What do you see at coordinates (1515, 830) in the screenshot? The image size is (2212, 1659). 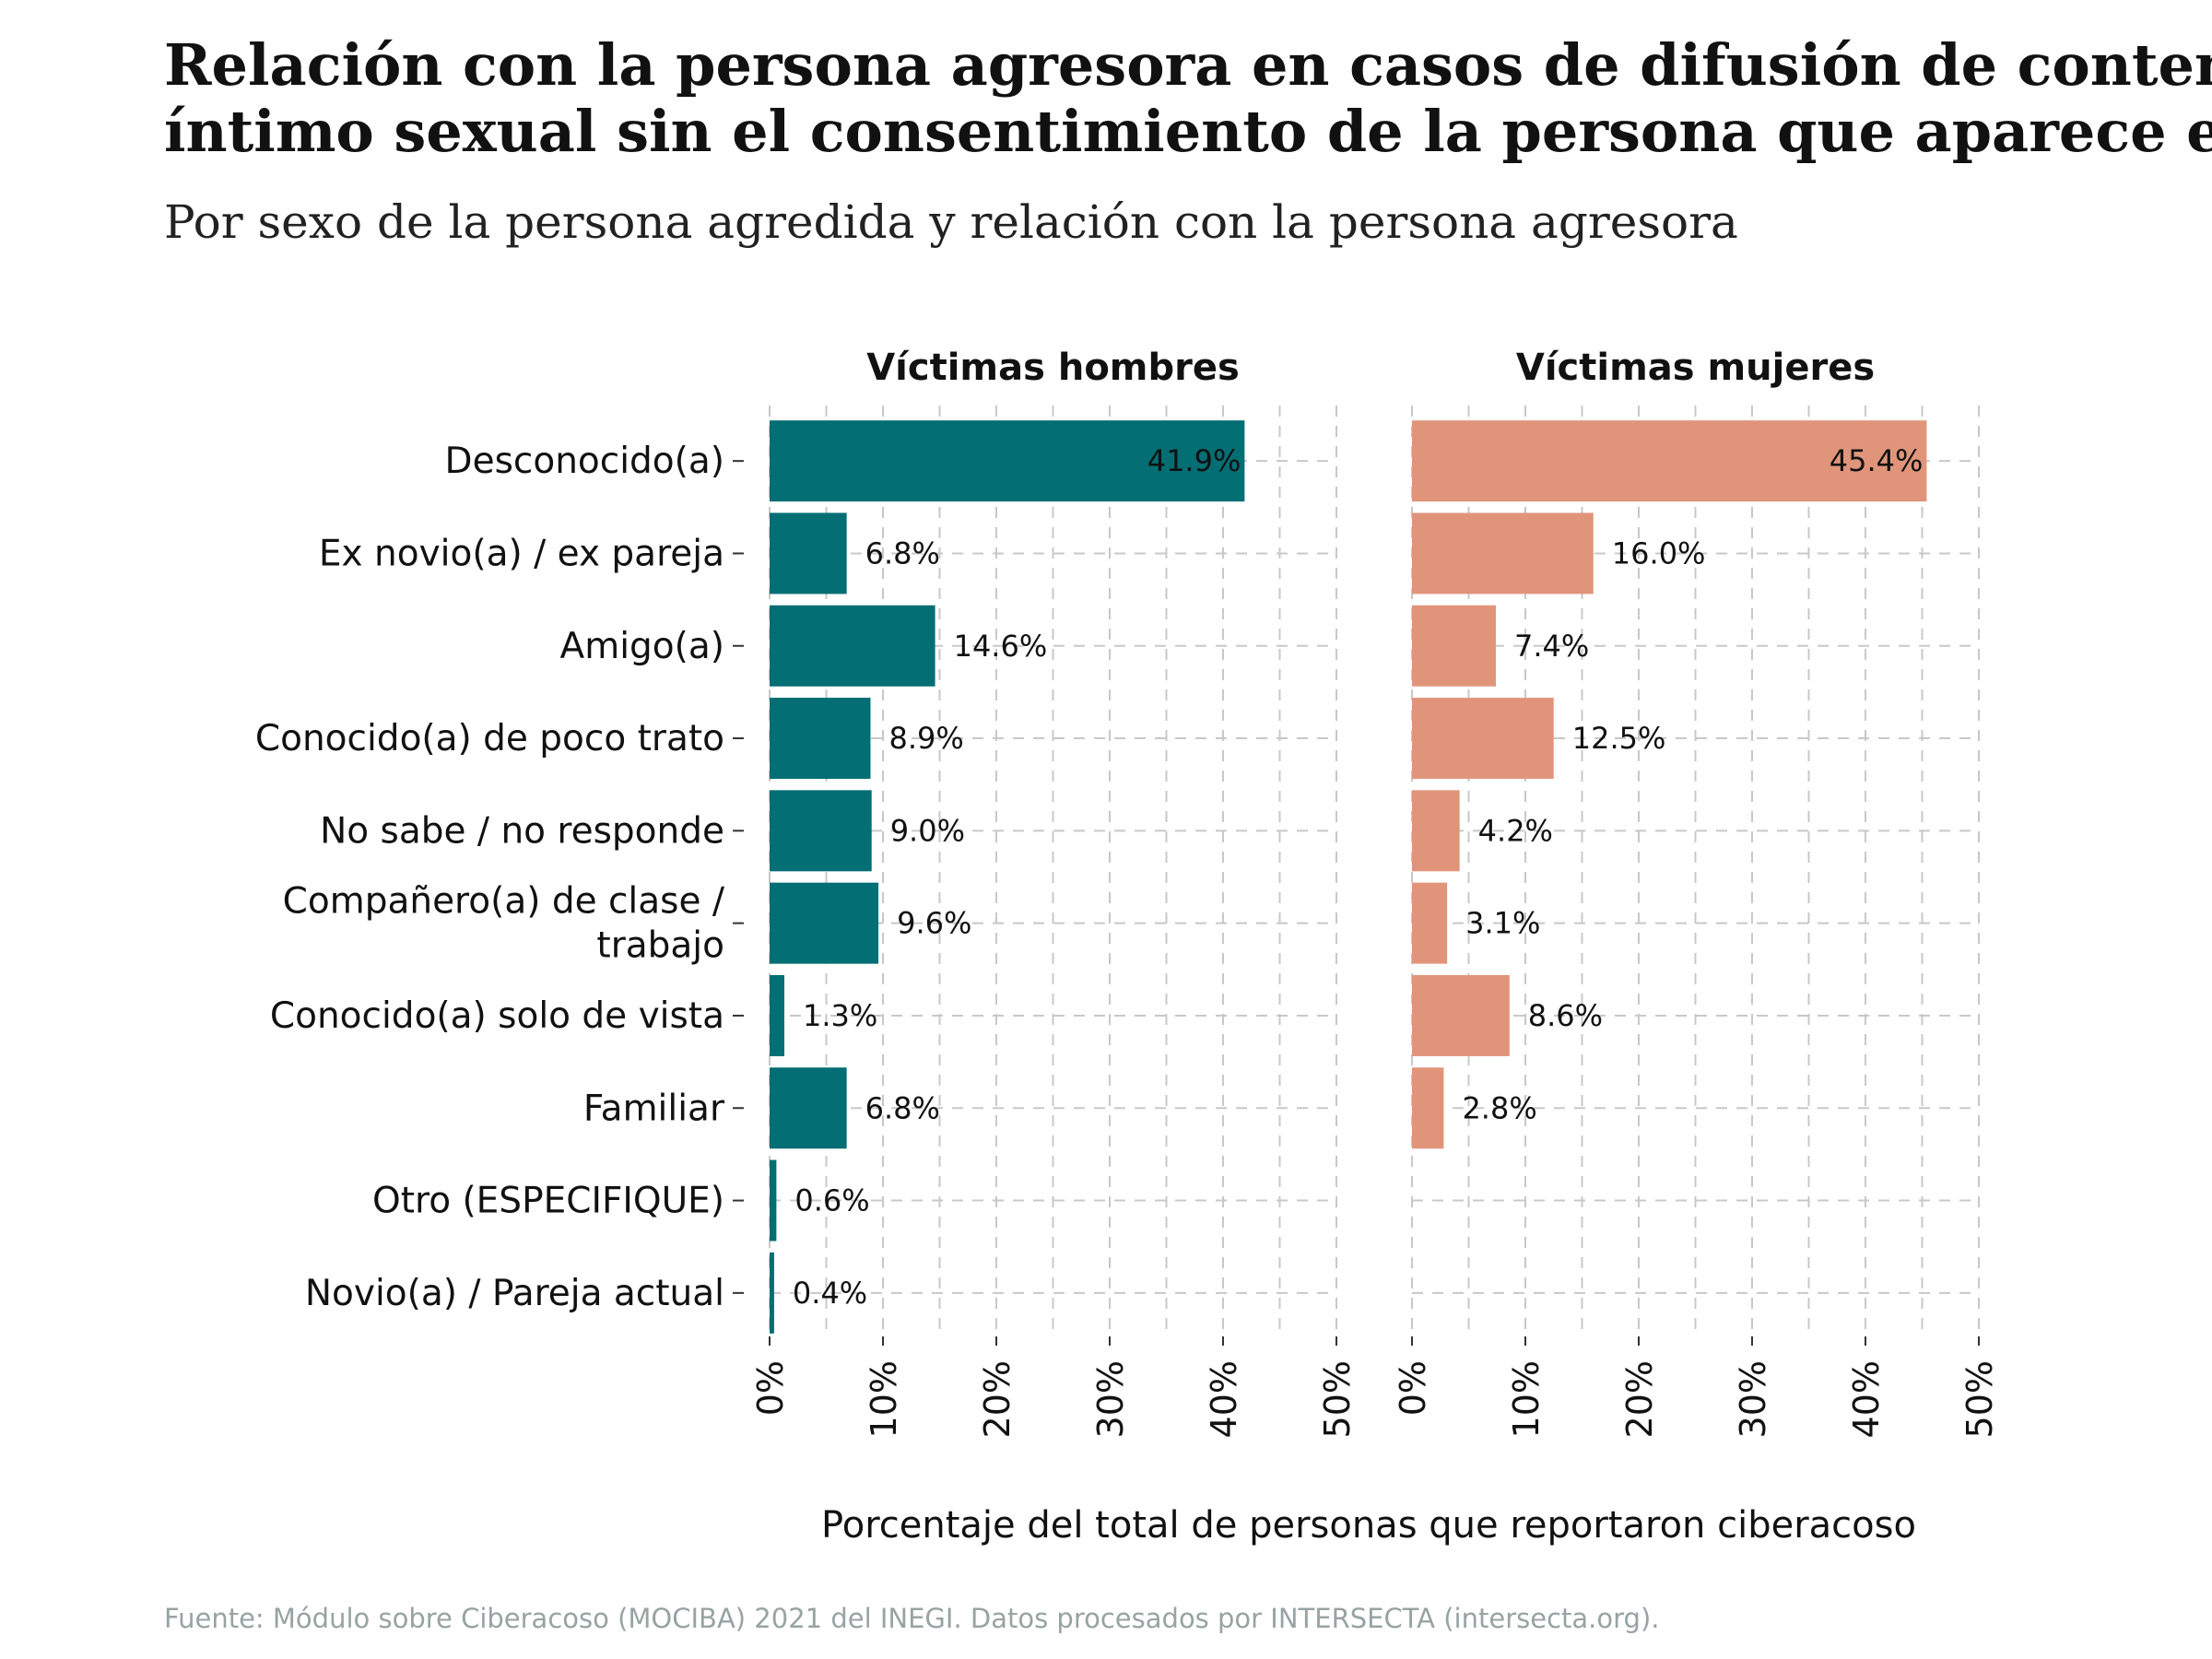 I see `data-label-mujeres: 4.2%` at bounding box center [1515, 830].